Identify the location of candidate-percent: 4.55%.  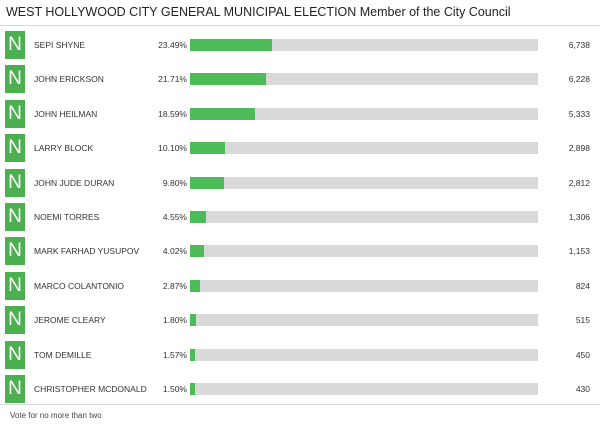
(174, 216).